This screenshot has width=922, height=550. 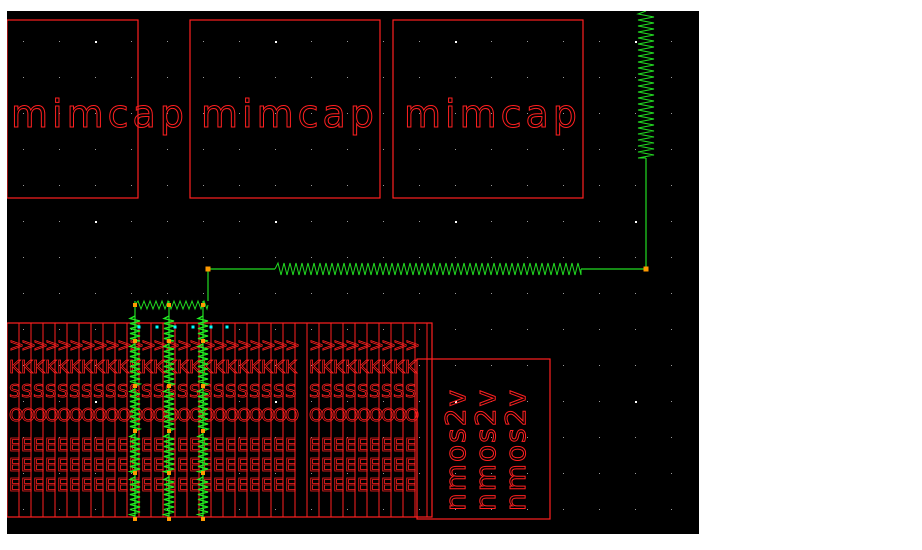 What do you see at coordinates (483, 439) in the screenshot?
I see `nmos-cell-group: nmos2v nmos2v nmos2v` at bounding box center [483, 439].